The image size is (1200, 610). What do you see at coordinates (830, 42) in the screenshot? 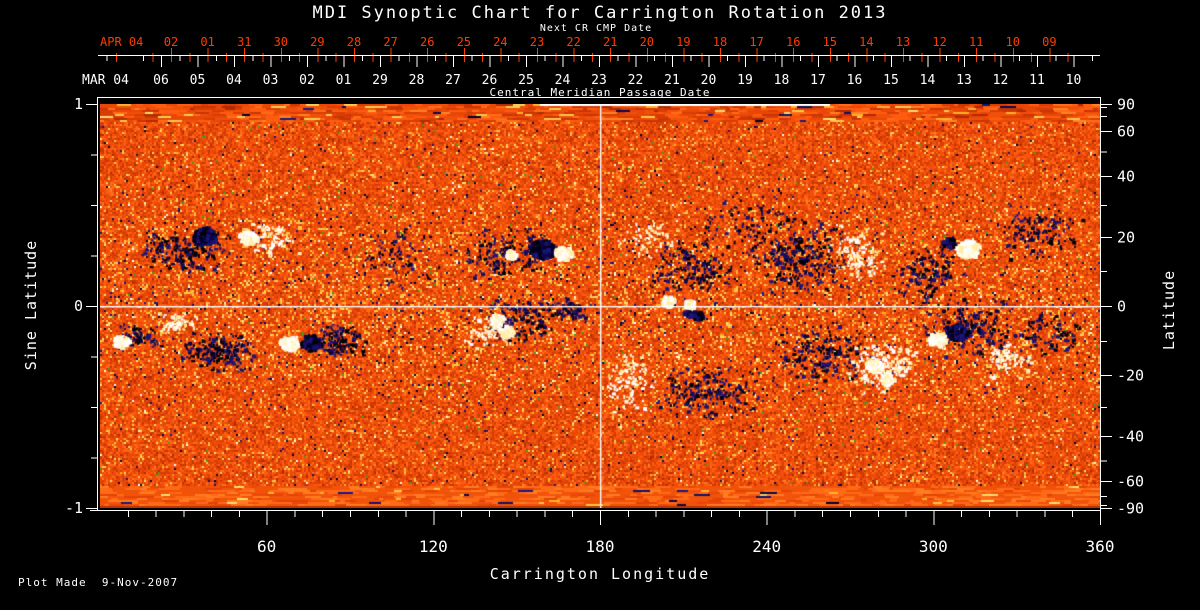
I see `next-cr-day-label: 15` at bounding box center [830, 42].